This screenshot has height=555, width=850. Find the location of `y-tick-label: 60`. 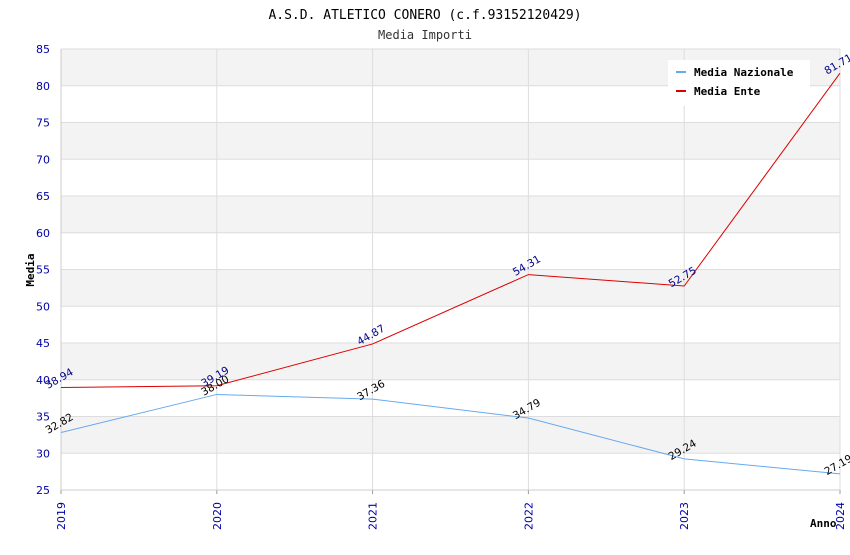

y-tick-label: 60 is located at coordinates (43, 233).